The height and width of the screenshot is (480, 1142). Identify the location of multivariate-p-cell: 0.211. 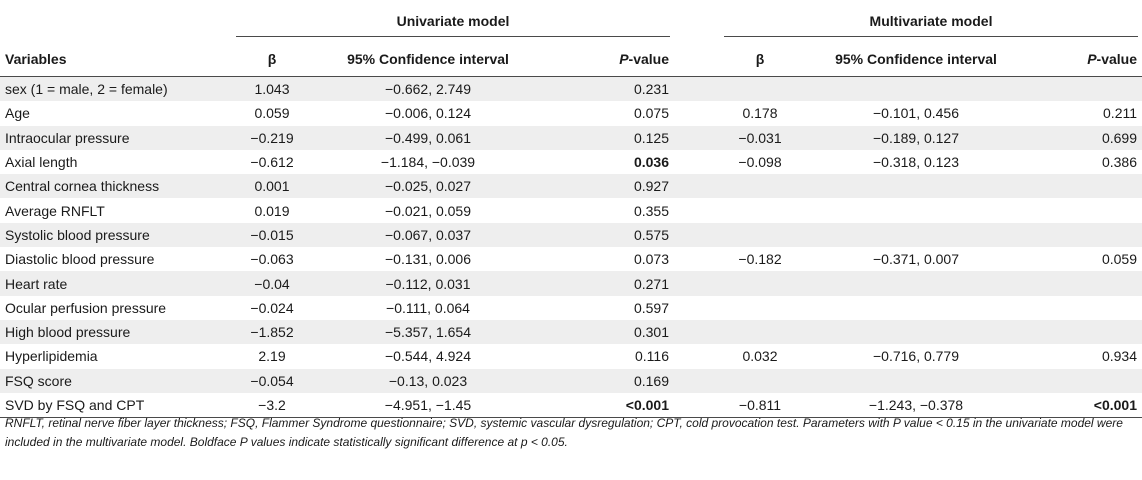
(1087, 113).